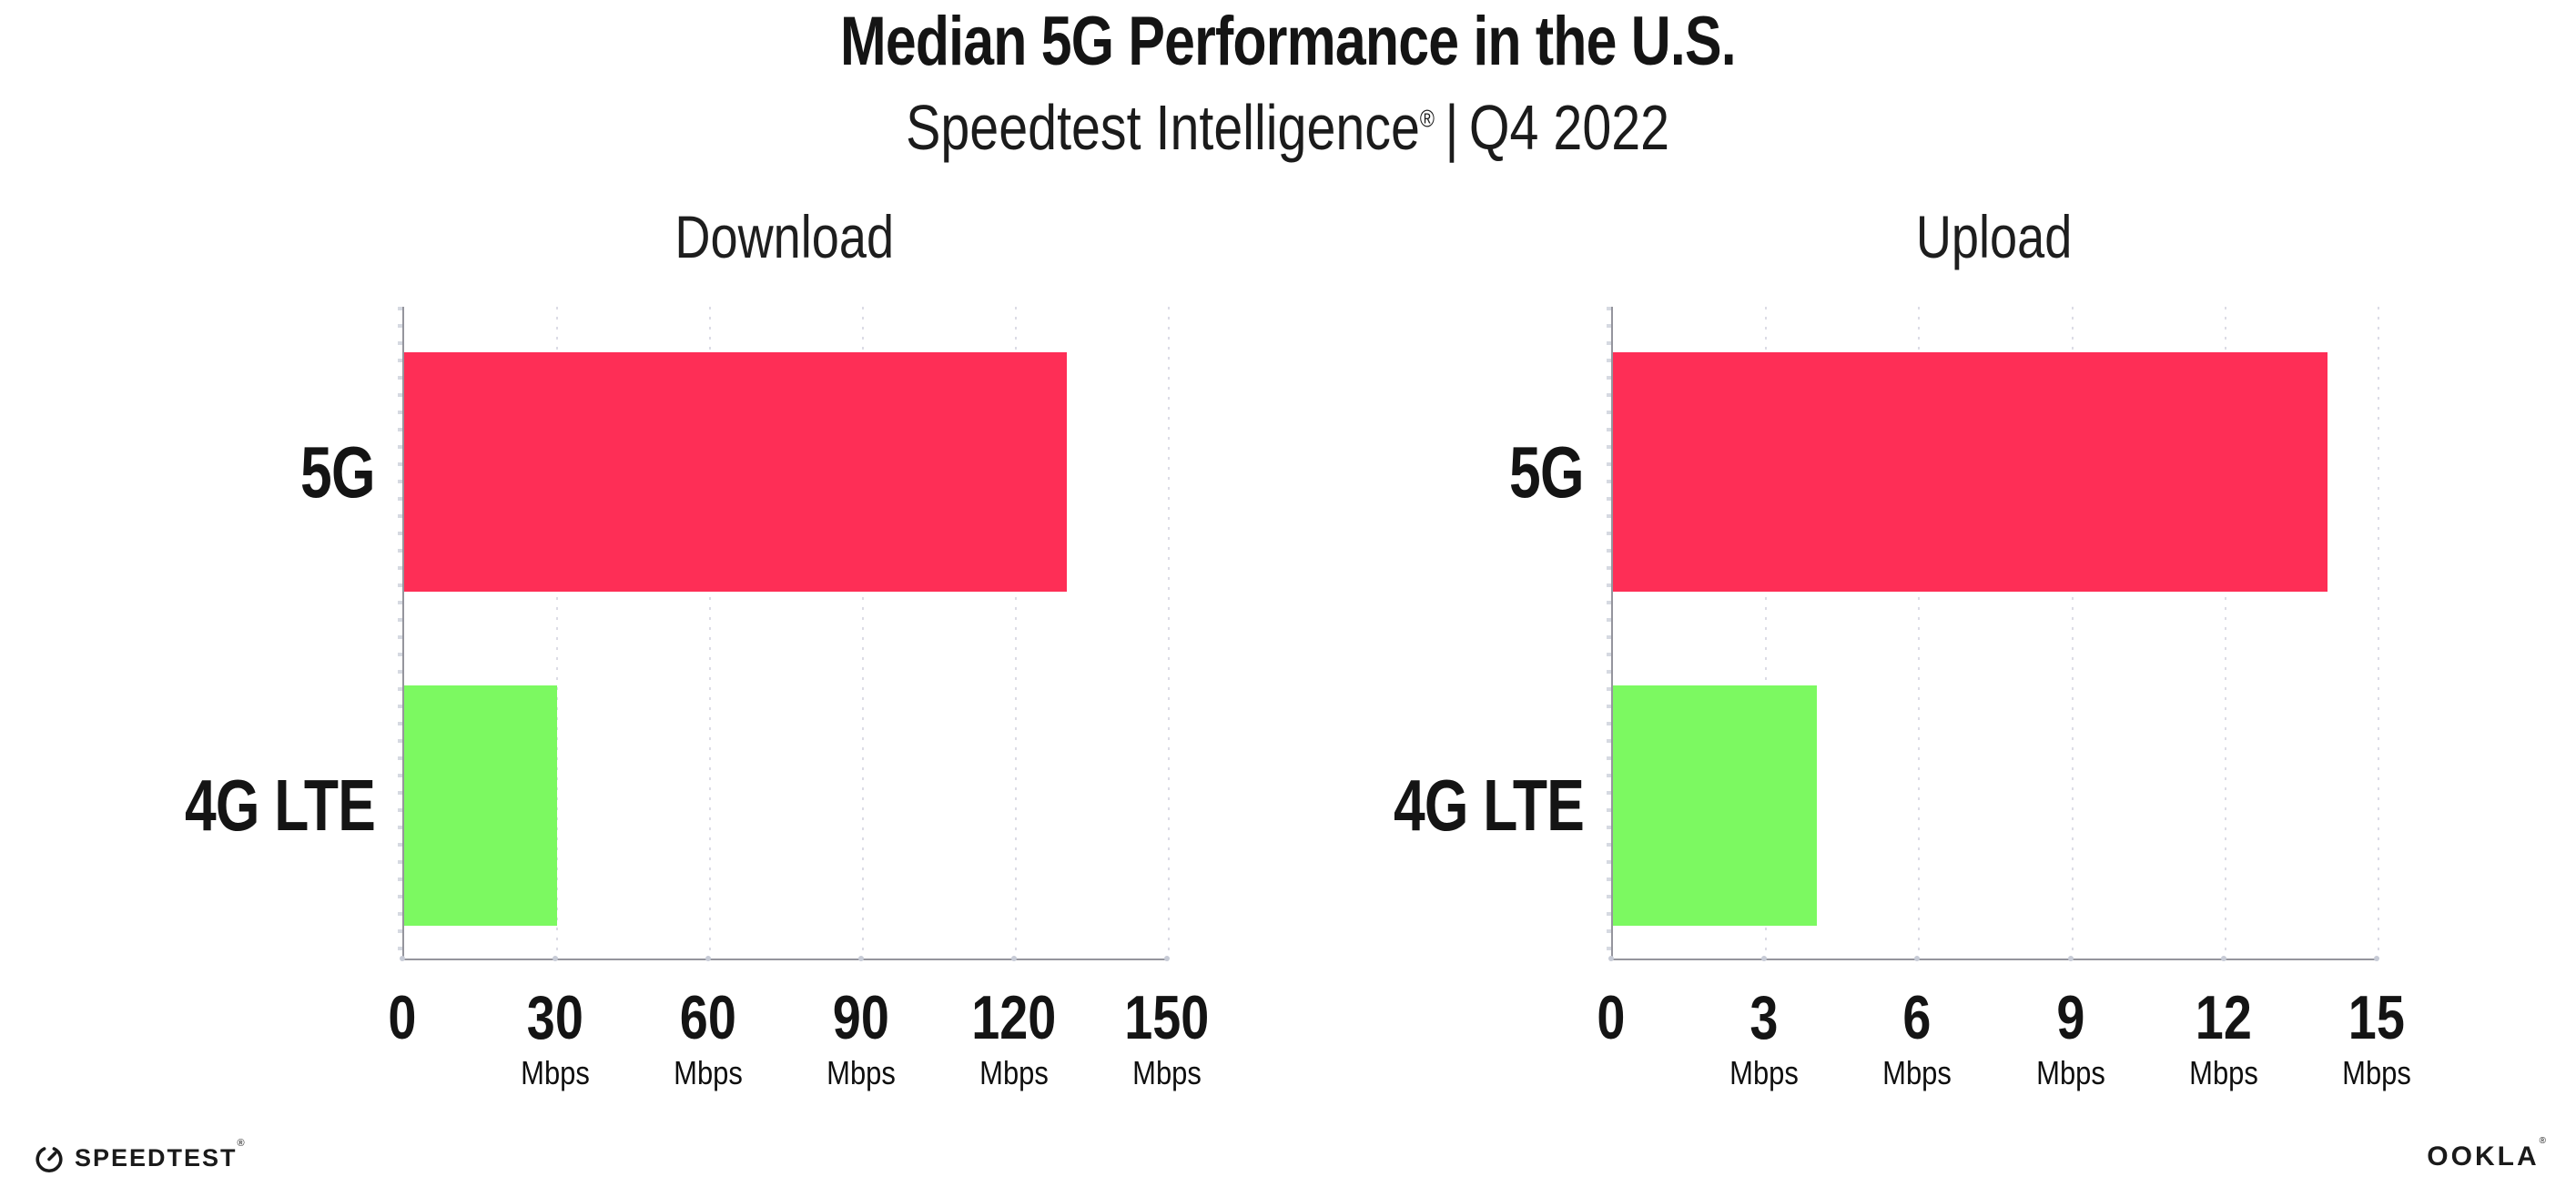 This screenshot has height=1197, width=2576. Describe the element at coordinates (1546, 472) in the screenshot. I see `upload-category-label-5g: 5G` at that location.